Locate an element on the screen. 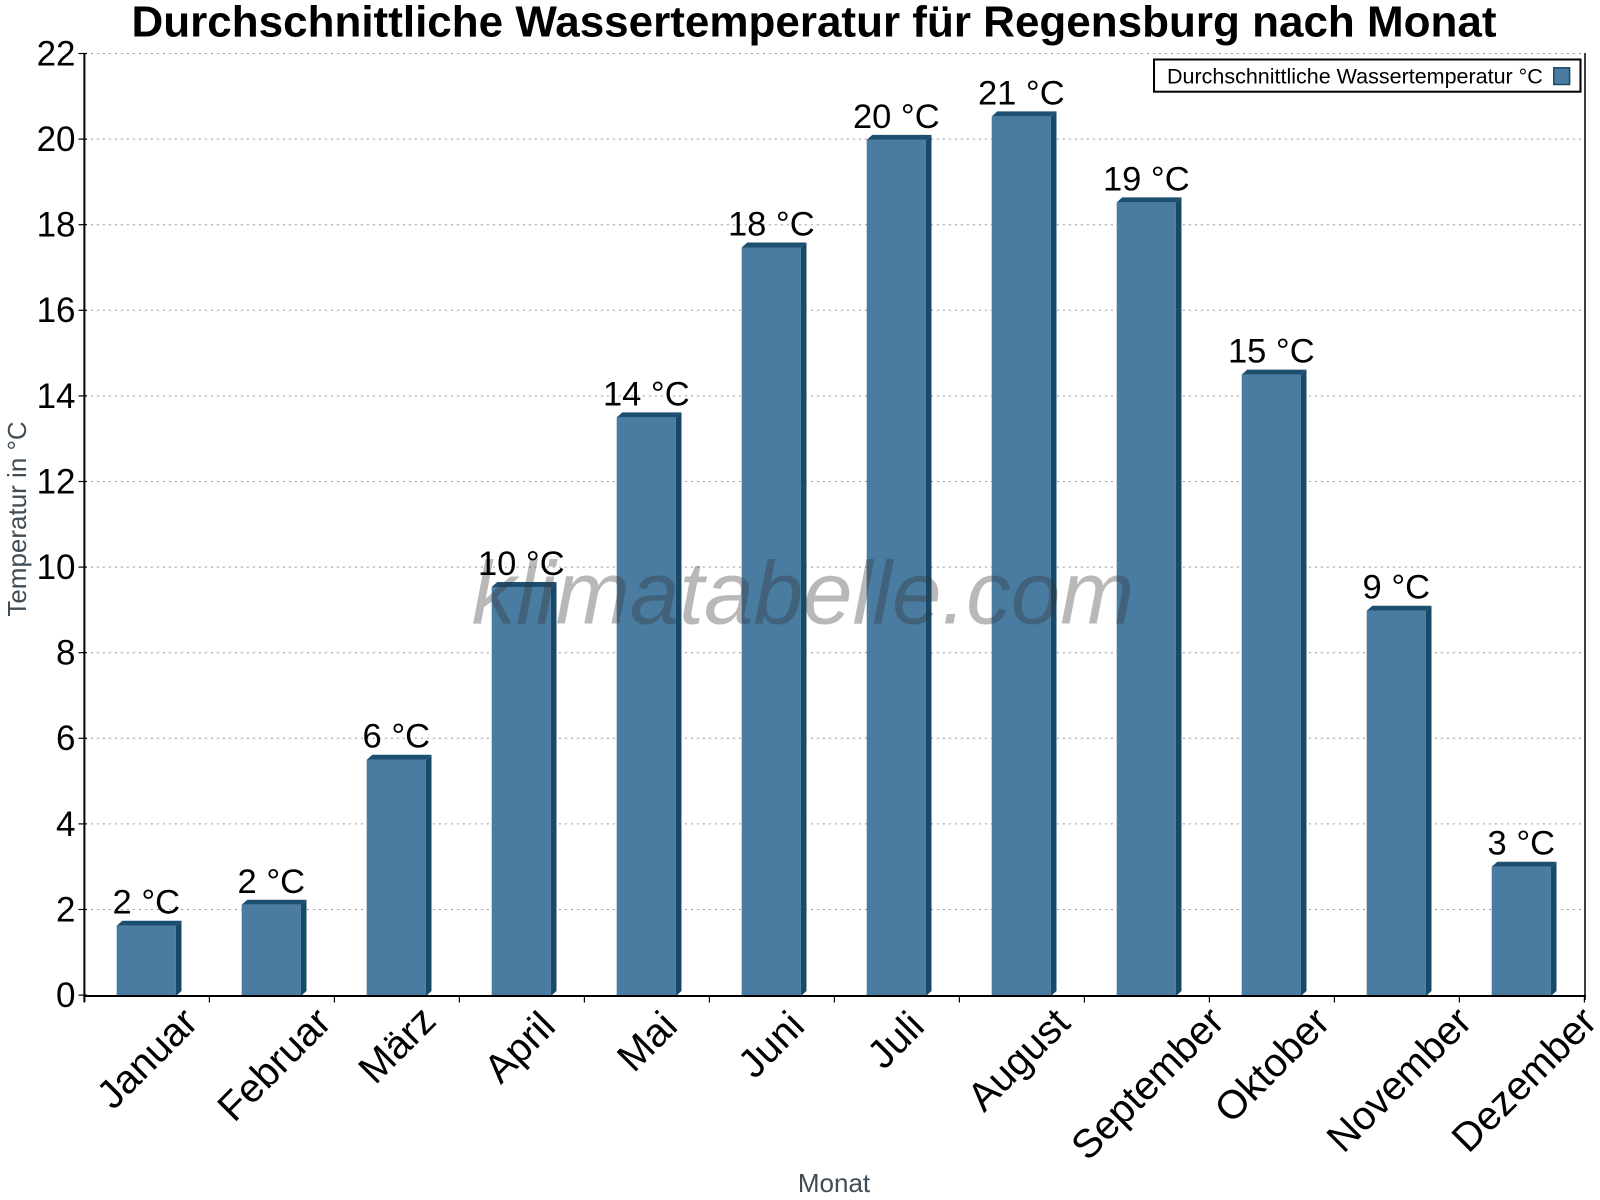  svg-text: 10 is located at coordinates (56, 567).